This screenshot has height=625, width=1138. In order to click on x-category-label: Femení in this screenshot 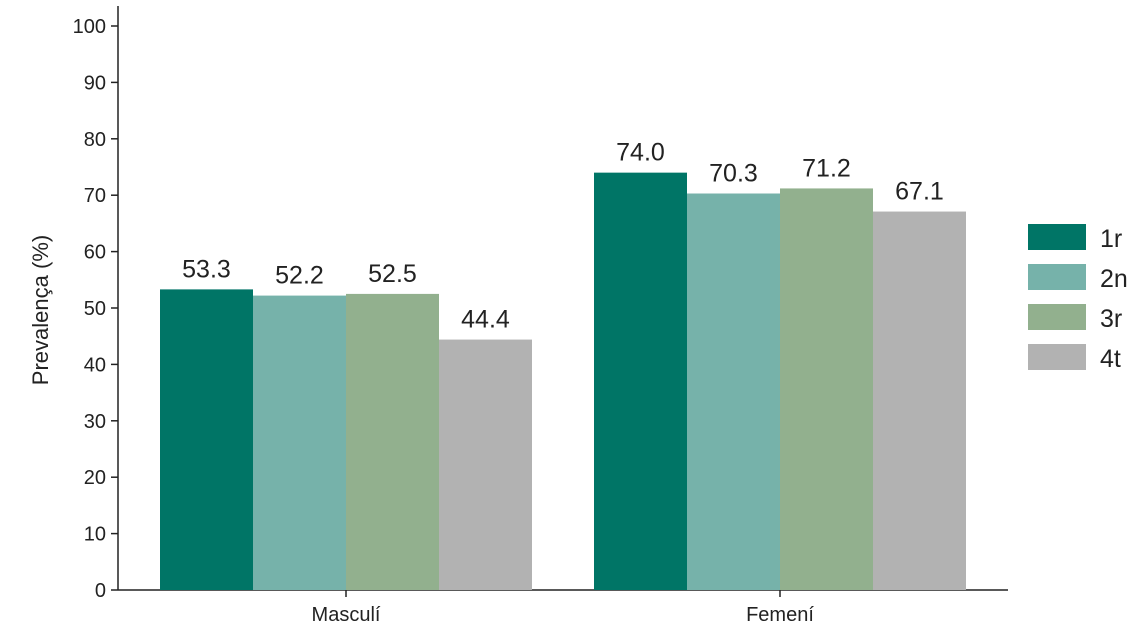, I will do `click(780, 614)`.